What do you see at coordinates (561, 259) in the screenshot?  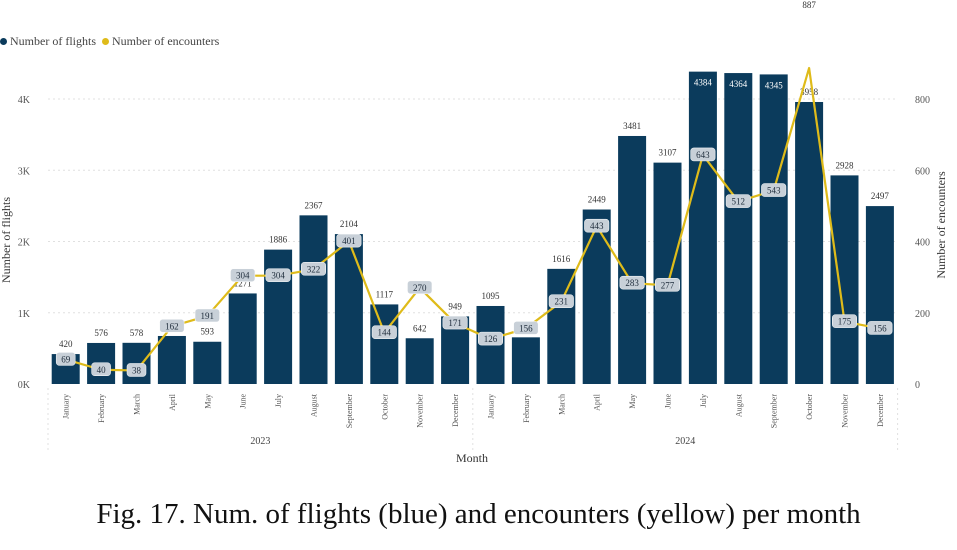 I see `bar-value-label: 1616` at bounding box center [561, 259].